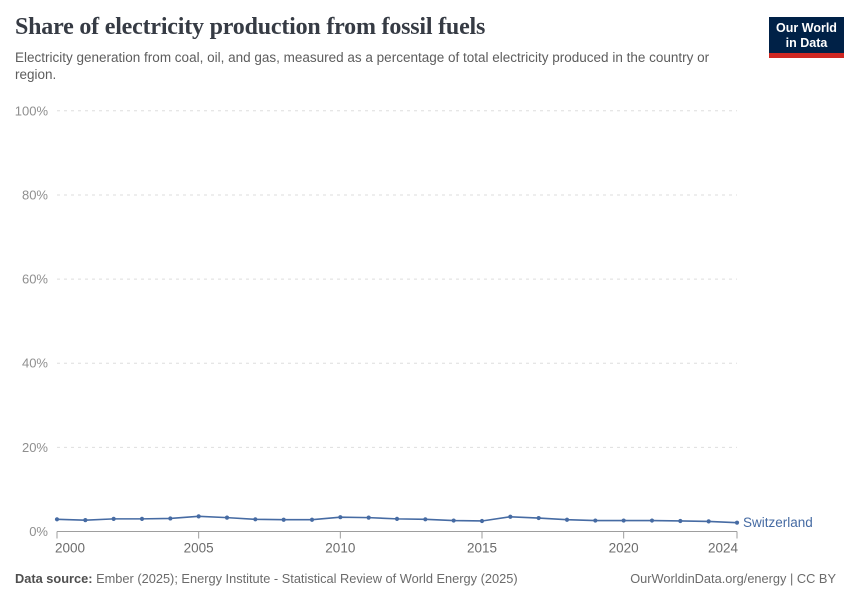 The height and width of the screenshot is (600, 850). I want to click on y-axis-label: 40%, so click(35, 363).